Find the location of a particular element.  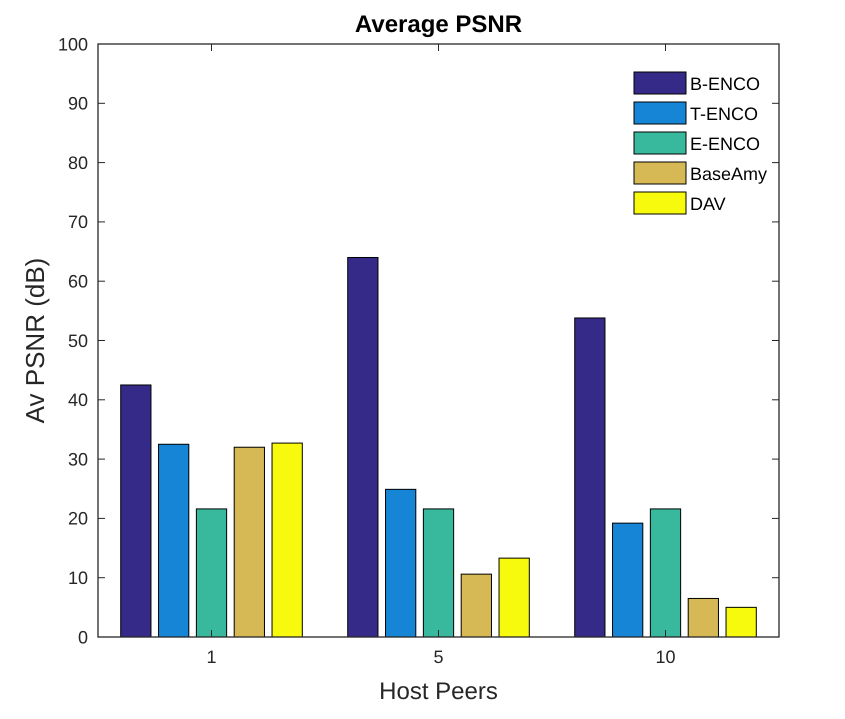

y-tick-label: 50 is located at coordinates (78, 340).